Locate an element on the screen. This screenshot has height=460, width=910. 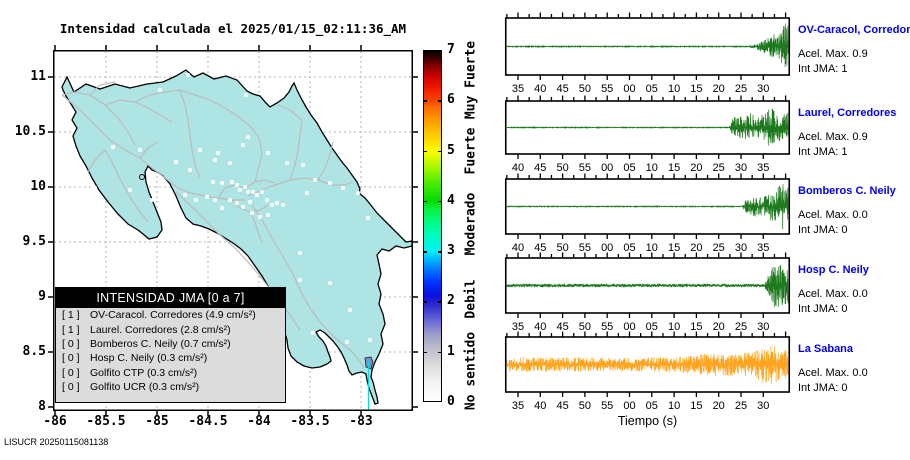
lat-tick-label: 11 is located at coordinates (38, 76).